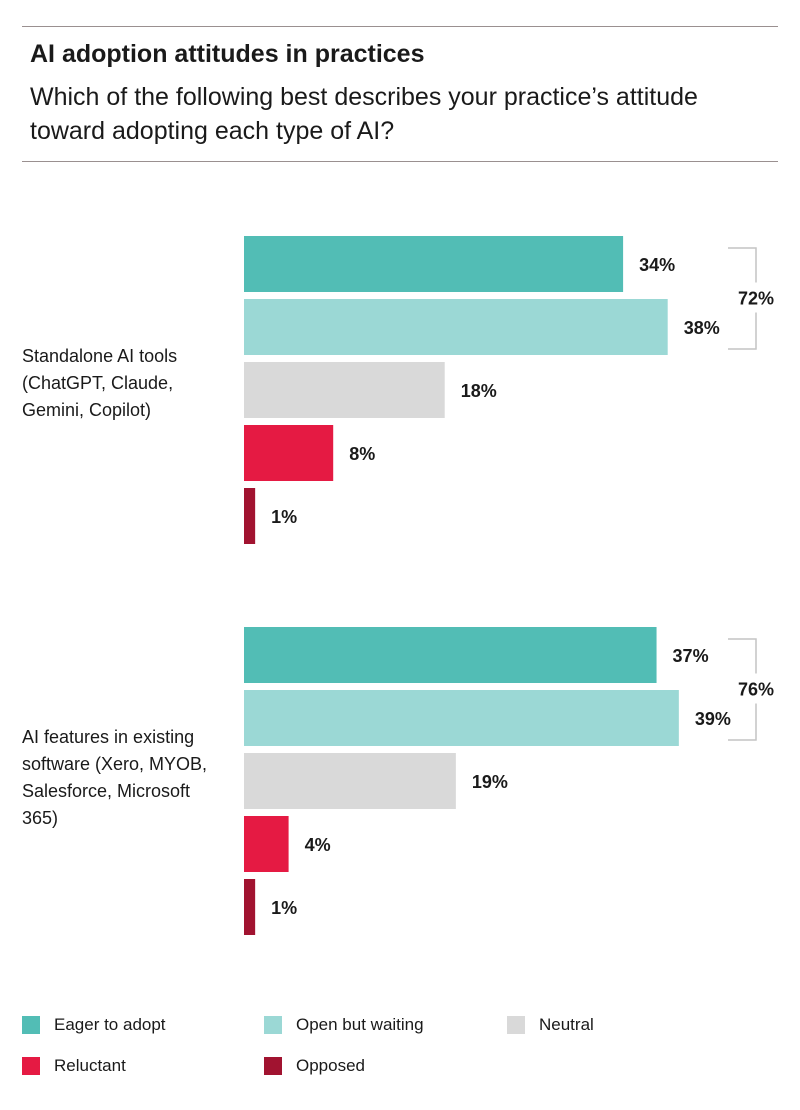 This screenshot has height=1110, width=800. Describe the element at coordinates (479, 391) in the screenshot. I see `value-label-1-neutral: 18%` at that location.